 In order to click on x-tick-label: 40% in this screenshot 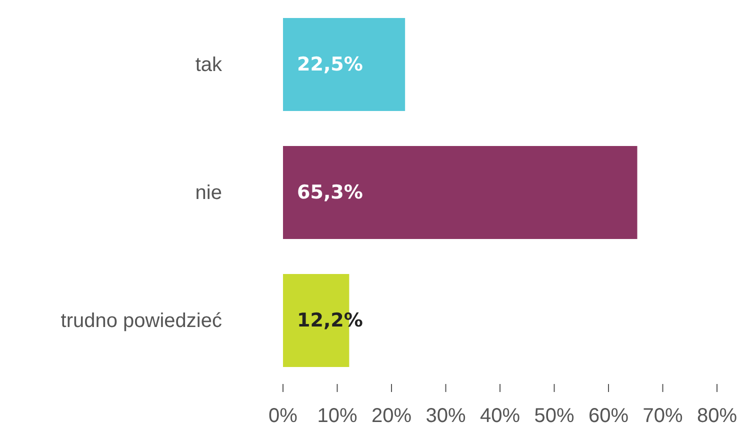, I will do `click(500, 416)`.